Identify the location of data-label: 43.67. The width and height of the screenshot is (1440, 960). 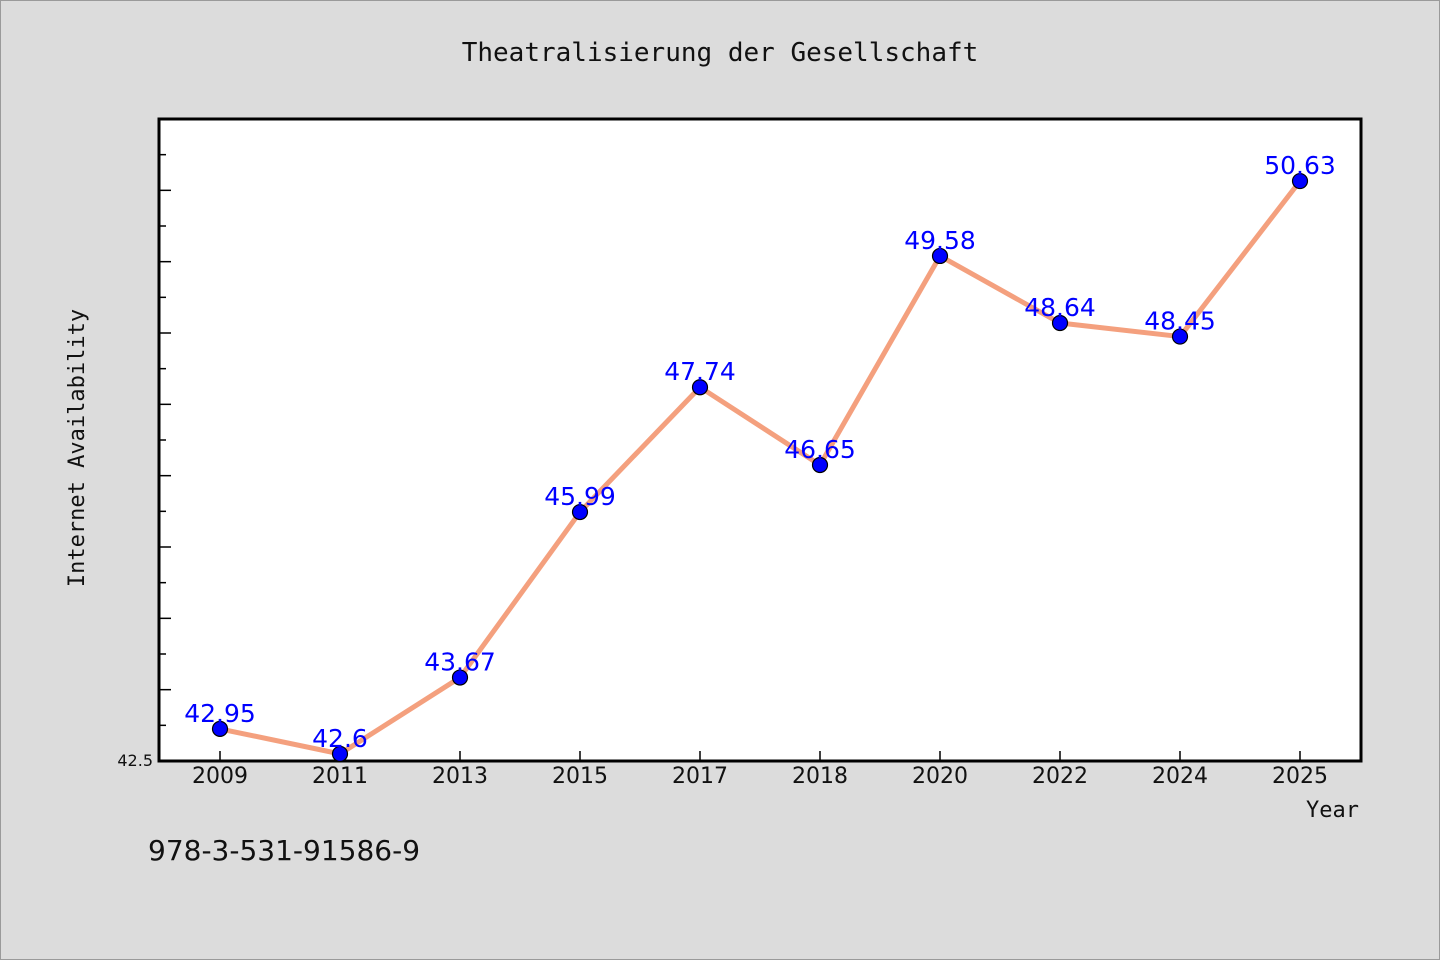
(460, 662).